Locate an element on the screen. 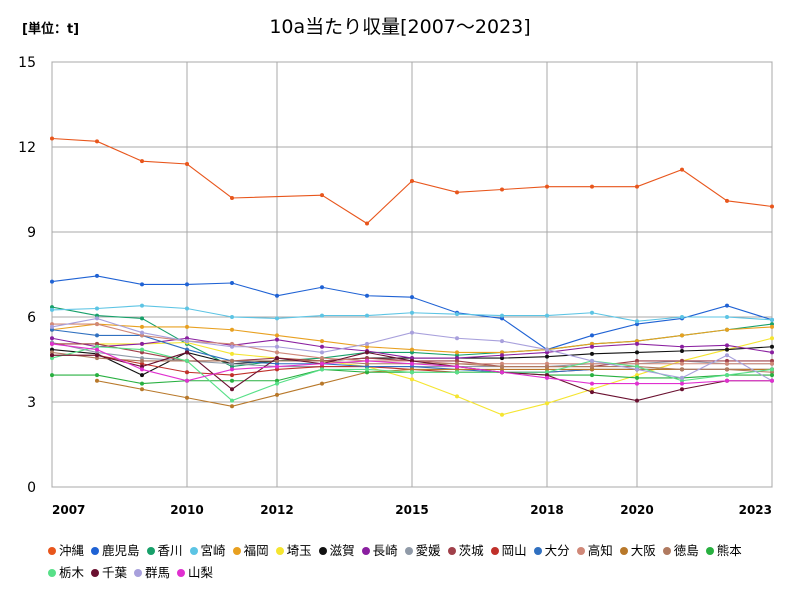 The width and height of the screenshot is (800, 600). legend-item: 千葉 is located at coordinates (109, 573).